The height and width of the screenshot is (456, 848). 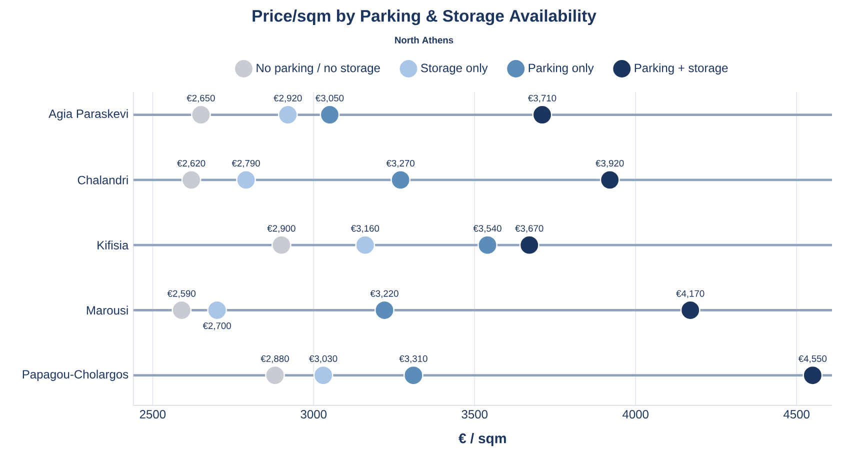 What do you see at coordinates (107, 310) in the screenshot?
I see `y-tick-label: Marousi` at bounding box center [107, 310].